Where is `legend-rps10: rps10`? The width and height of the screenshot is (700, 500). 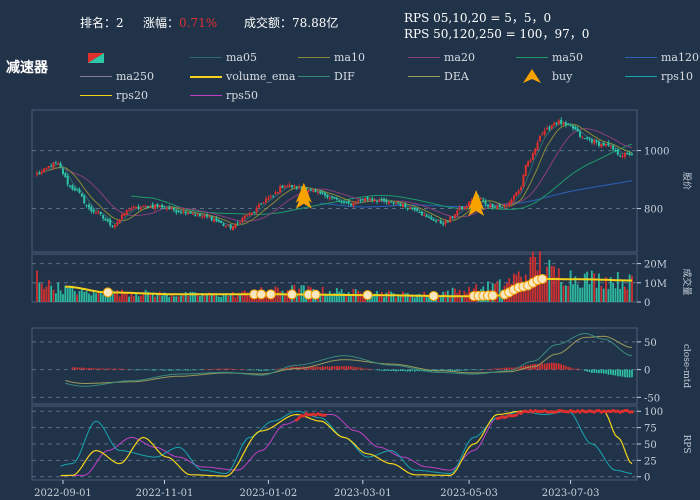
legend-rps10: rps10 is located at coordinates (659, 76).